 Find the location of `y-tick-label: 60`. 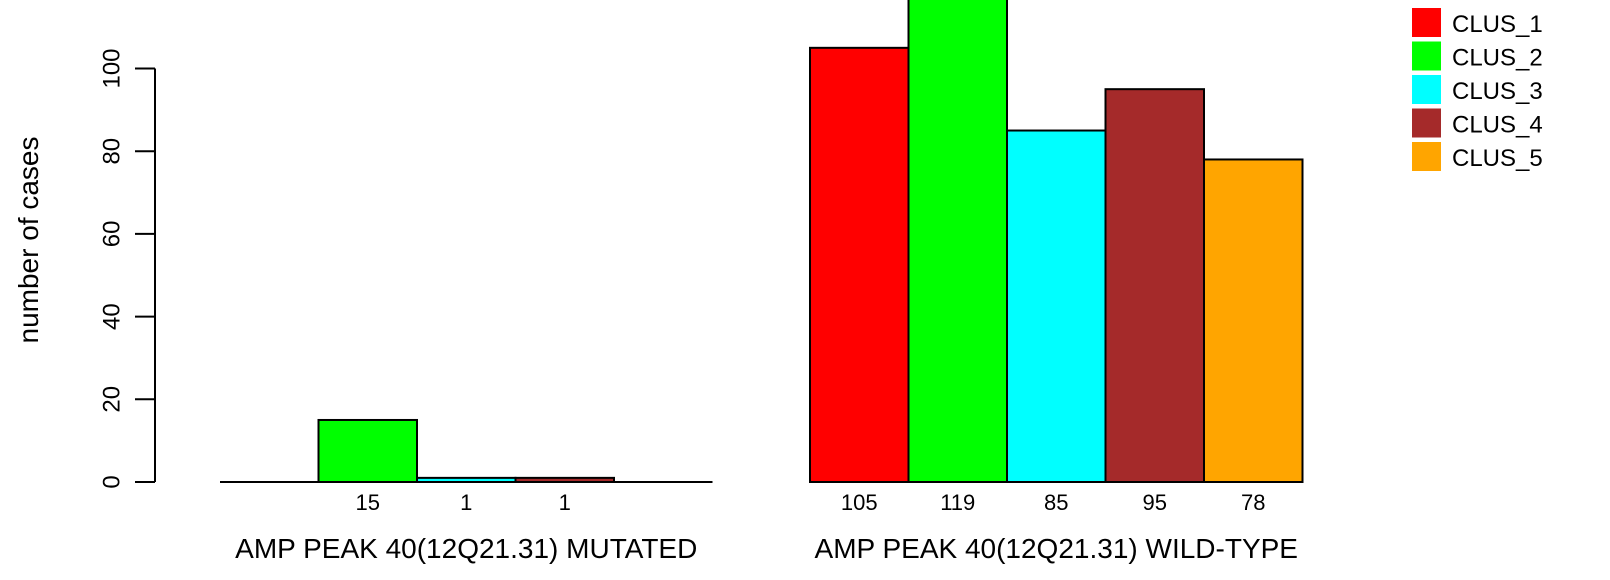

y-tick-label: 60 is located at coordinates (111, 234).